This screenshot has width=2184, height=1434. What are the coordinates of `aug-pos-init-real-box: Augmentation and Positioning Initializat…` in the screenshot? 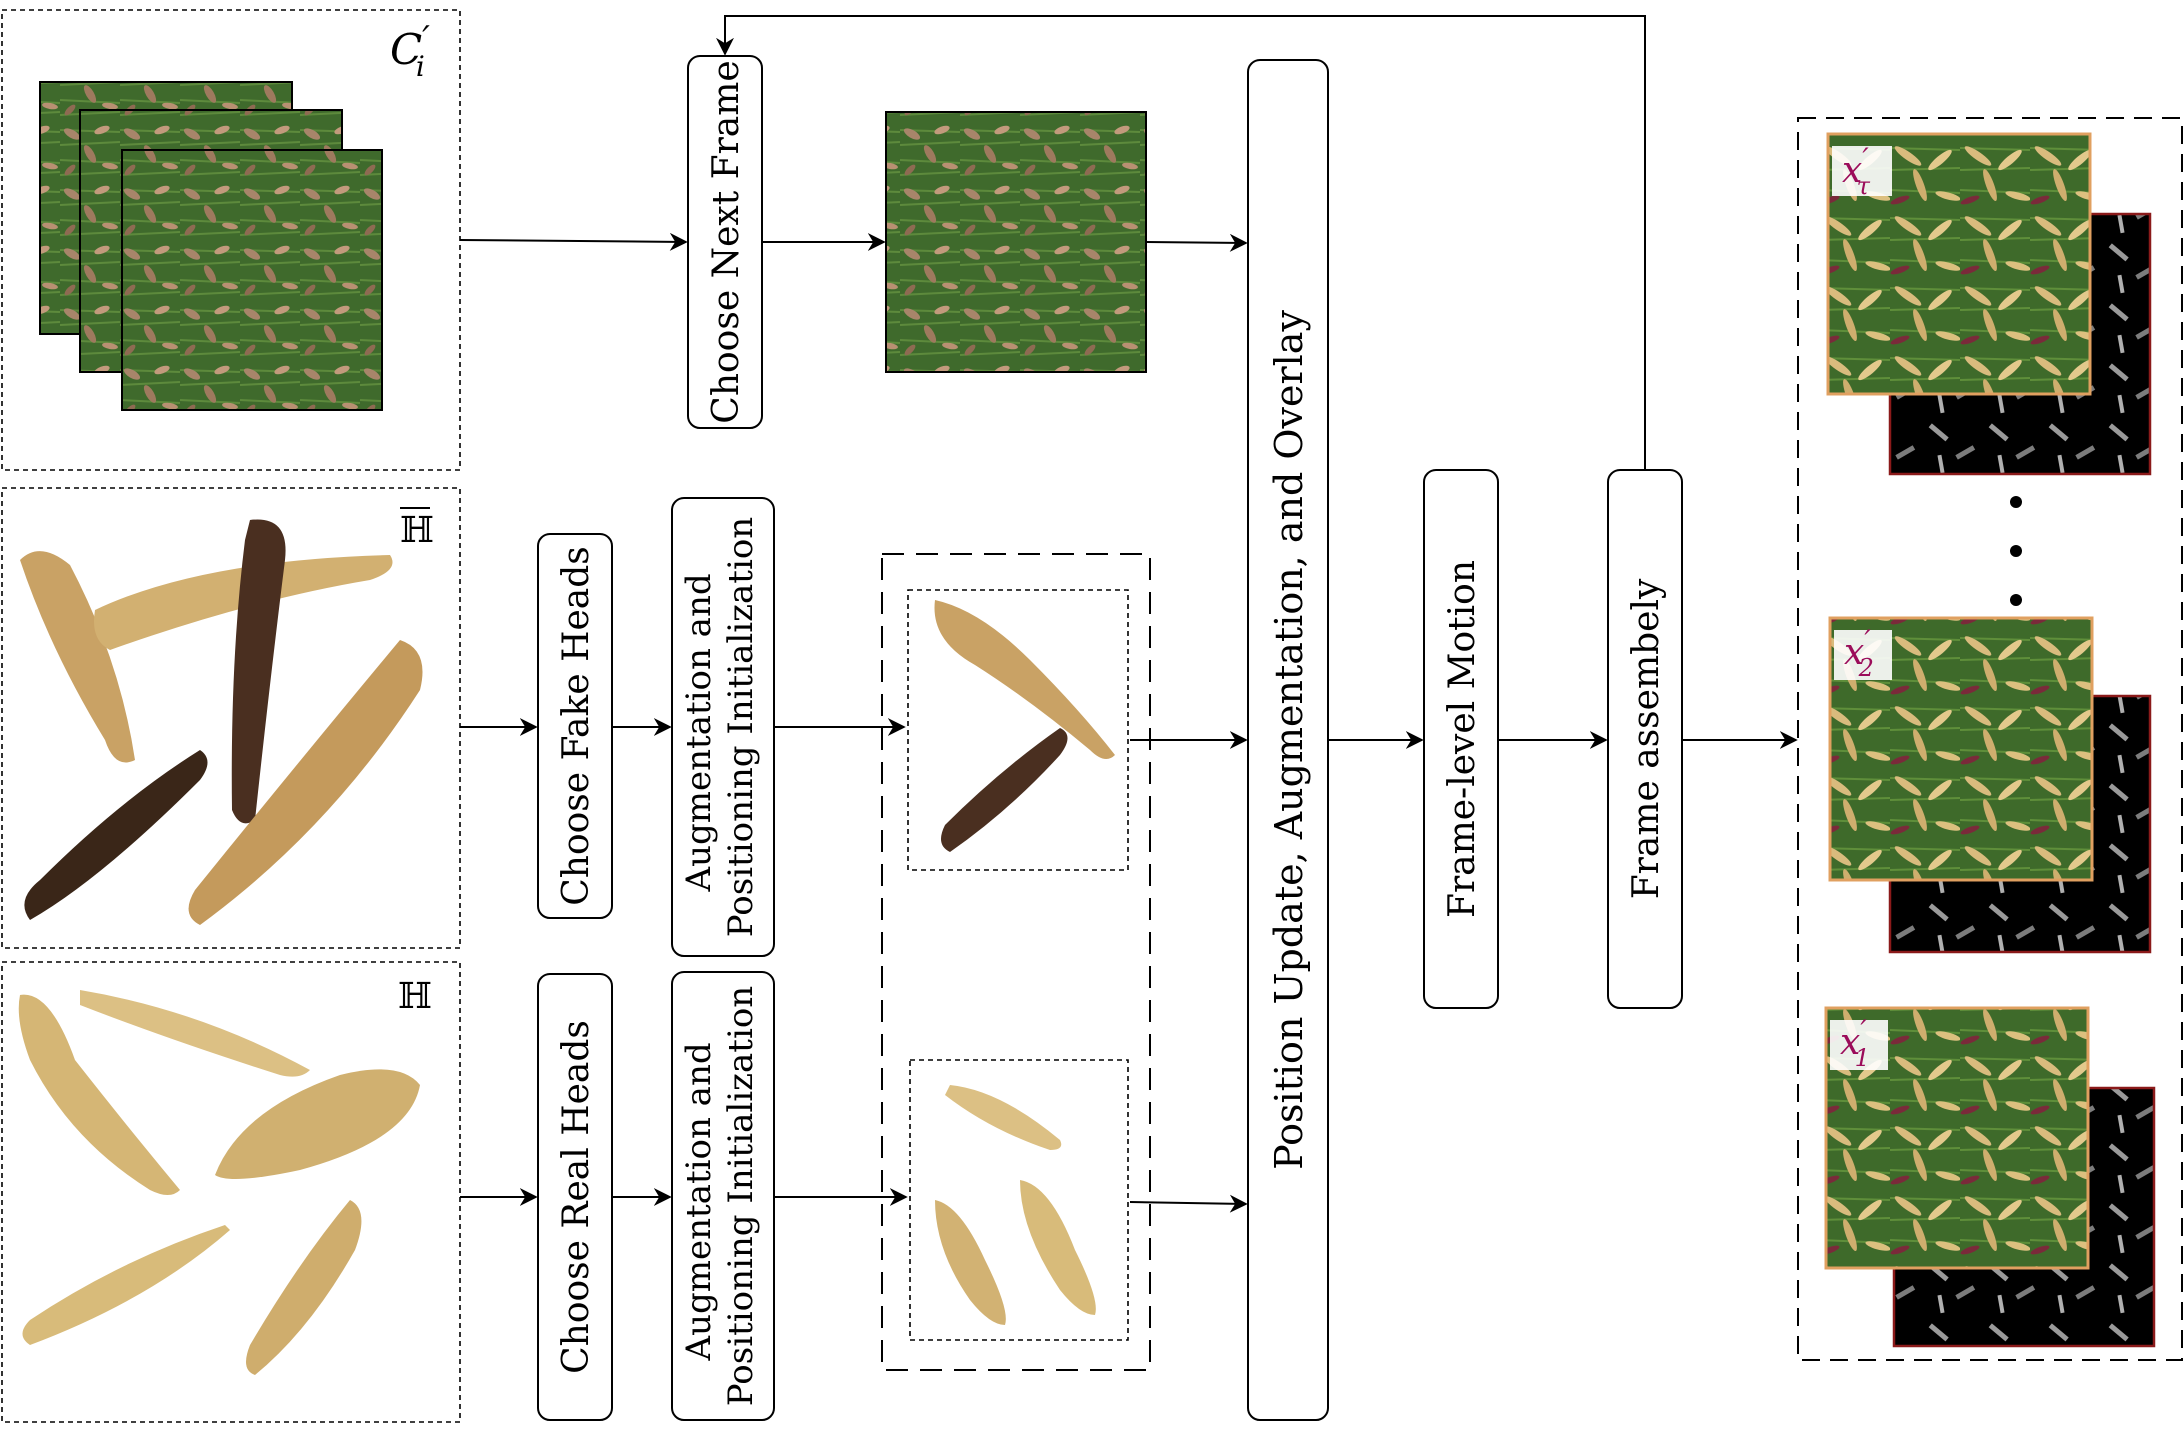 It's located at (723, 1196).